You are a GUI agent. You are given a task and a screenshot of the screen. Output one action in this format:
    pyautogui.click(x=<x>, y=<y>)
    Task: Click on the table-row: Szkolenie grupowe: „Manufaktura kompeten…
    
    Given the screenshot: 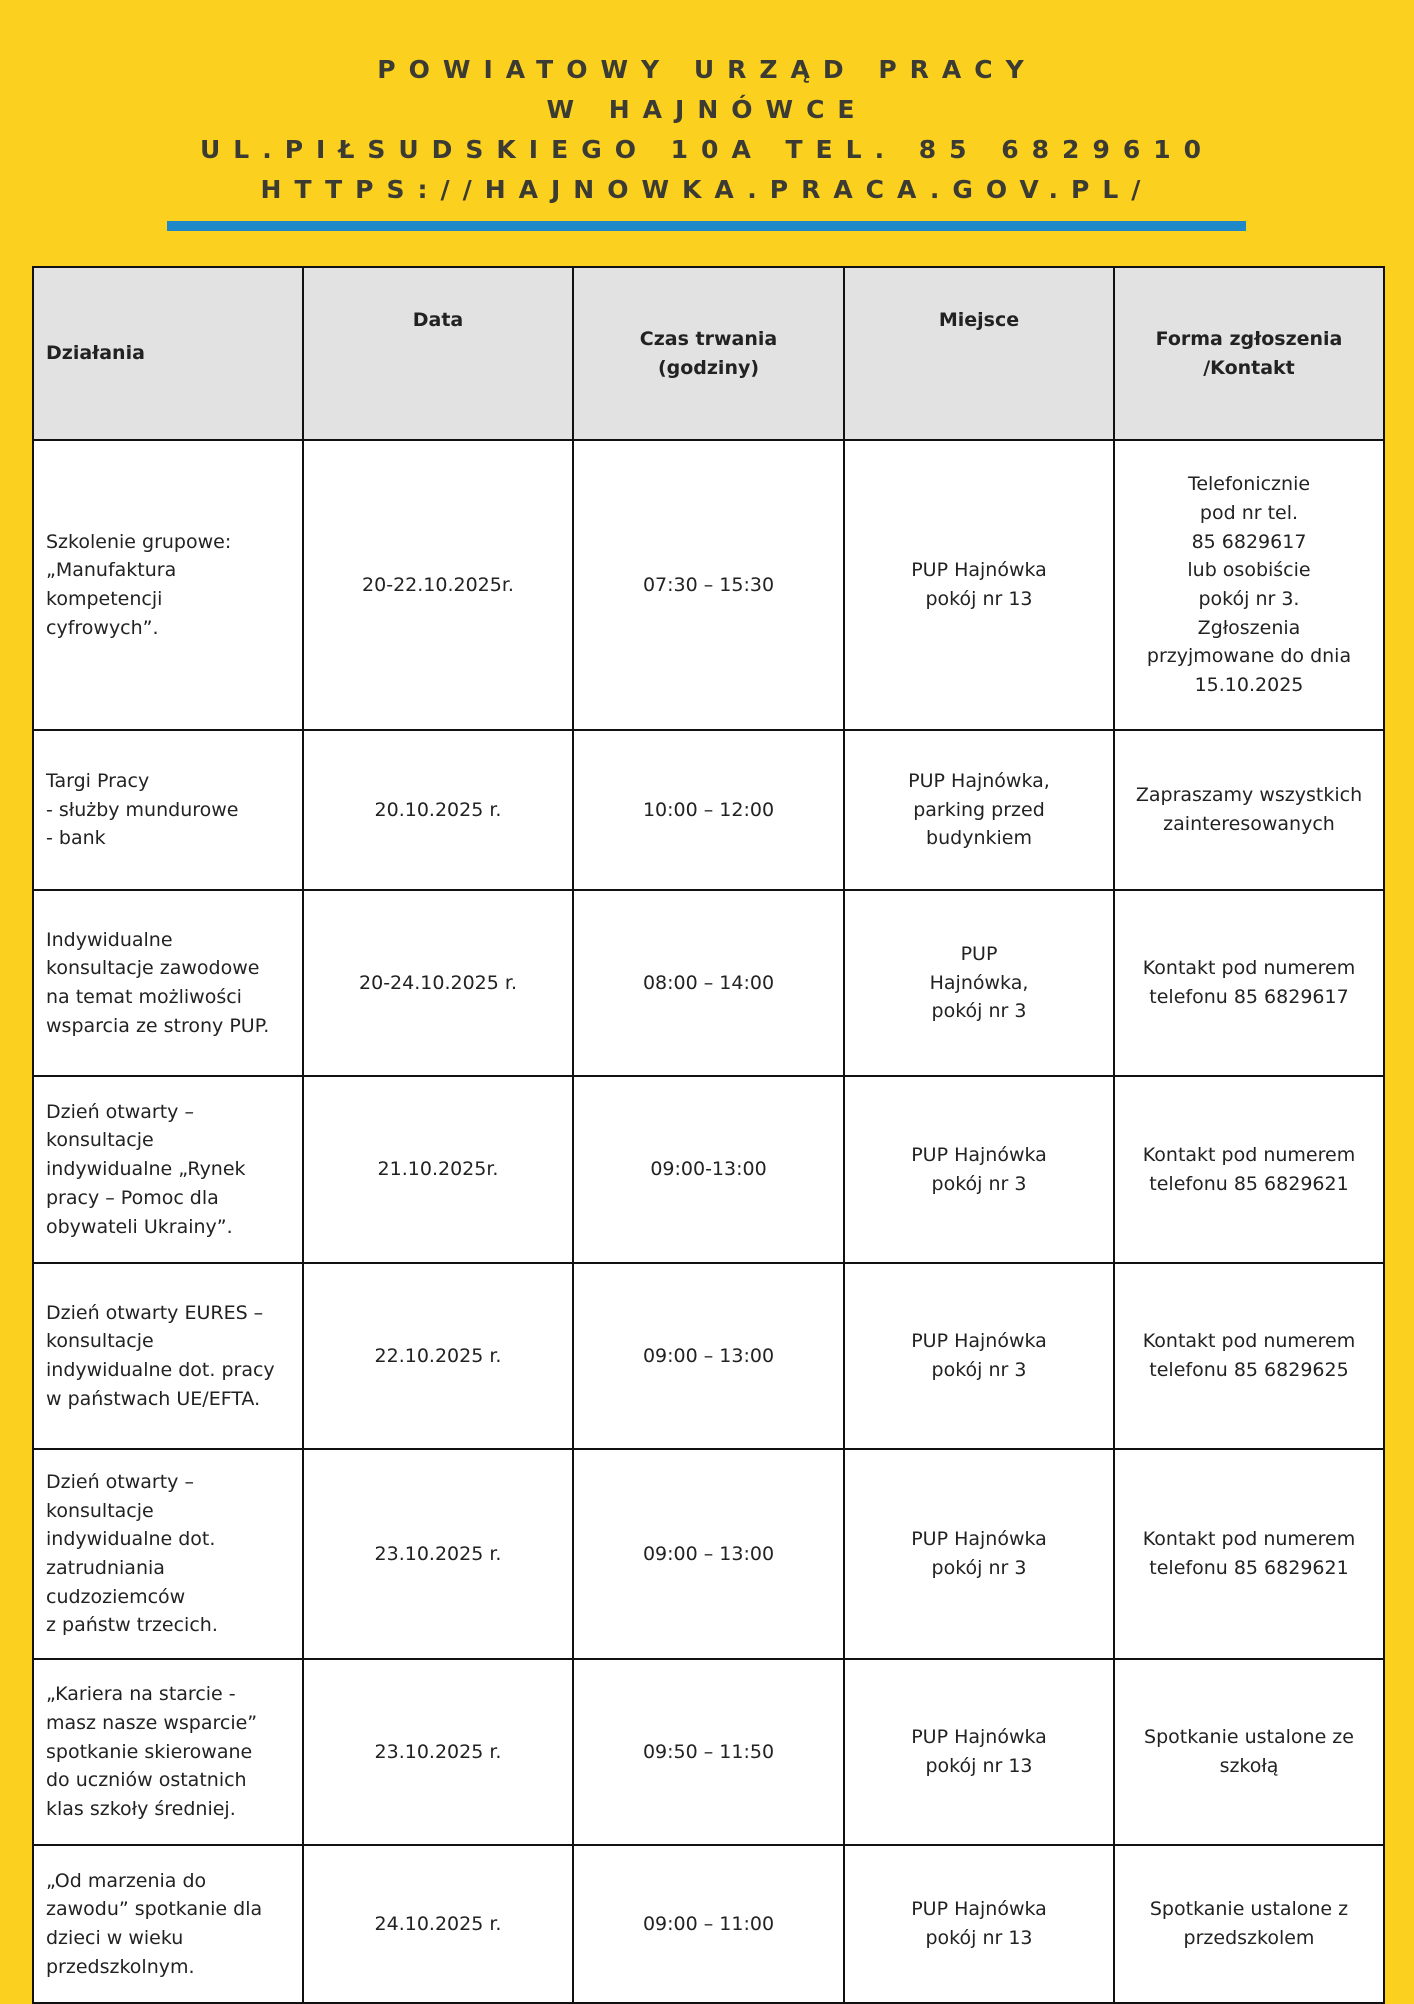 What is the action you would take?
    pyautogui.click(x=708, y=585)
    